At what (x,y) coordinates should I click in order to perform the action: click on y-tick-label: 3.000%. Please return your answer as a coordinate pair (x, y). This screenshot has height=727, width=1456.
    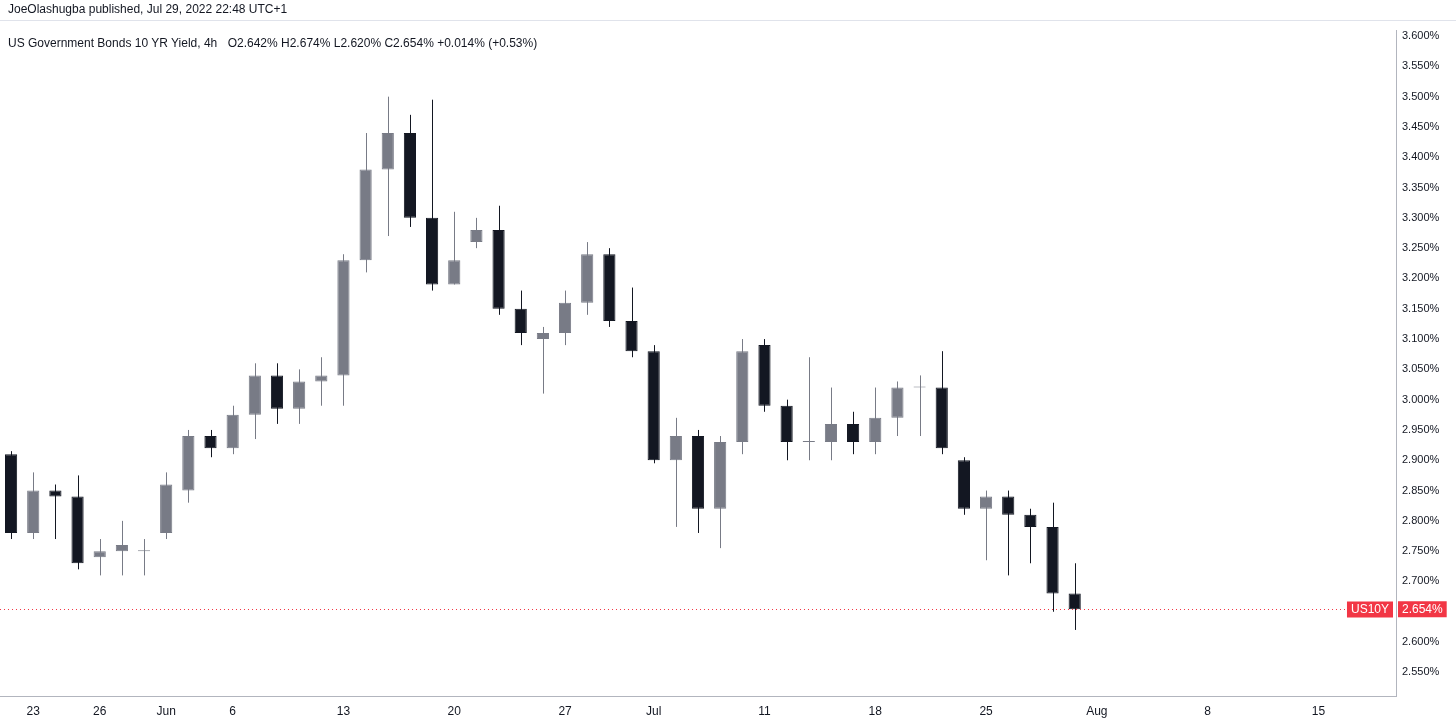
    Looking at the image, I should click on (1421, 398).